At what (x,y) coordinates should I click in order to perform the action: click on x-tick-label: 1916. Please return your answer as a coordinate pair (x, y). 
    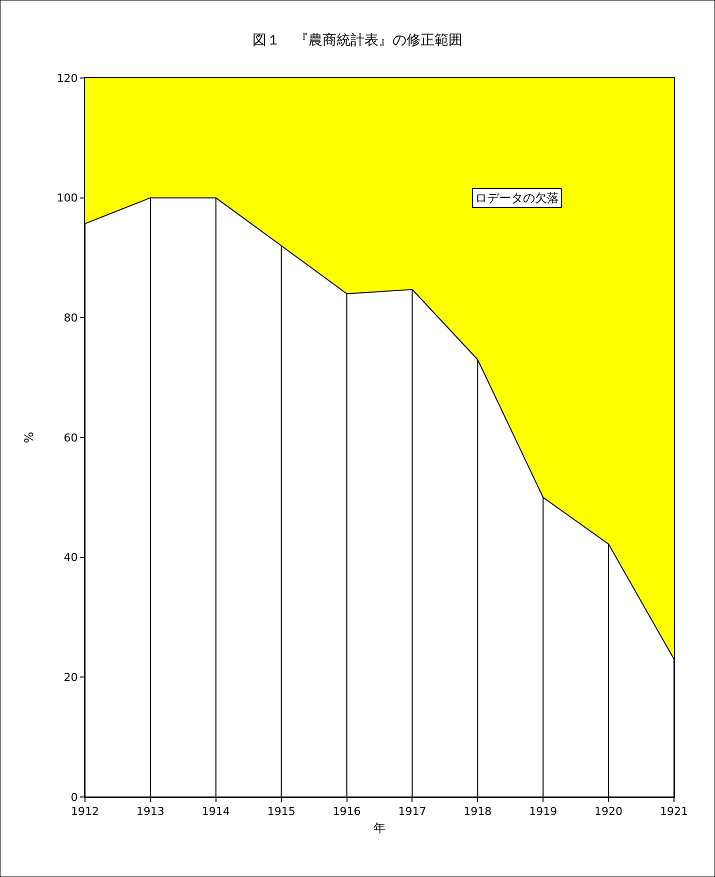
    Looking at the image, I should click on (346, 811).